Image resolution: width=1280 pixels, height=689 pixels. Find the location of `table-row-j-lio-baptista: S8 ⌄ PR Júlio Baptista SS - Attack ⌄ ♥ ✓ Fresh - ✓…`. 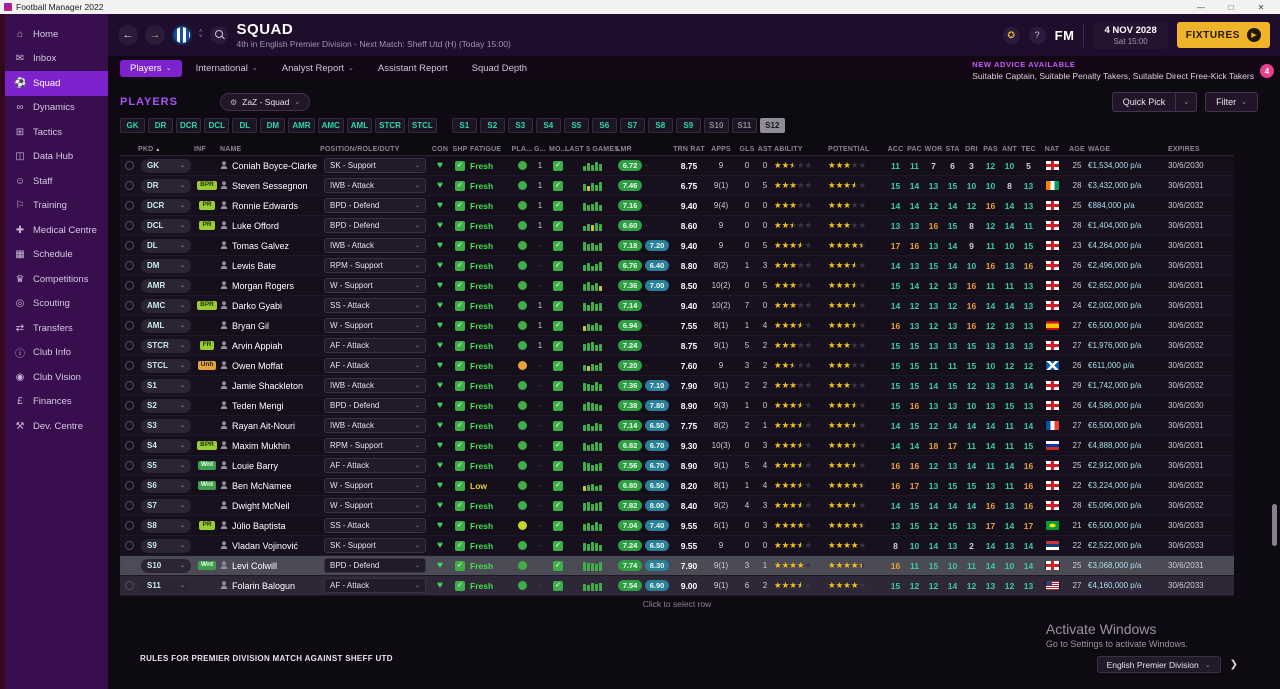

table-row-j-lio-baptista: S8 ⌄ PR Júlio Baptista SS - Attack ⌄ ♥ ✓ Fresh - ✓… is located at coordinates (677, 526).